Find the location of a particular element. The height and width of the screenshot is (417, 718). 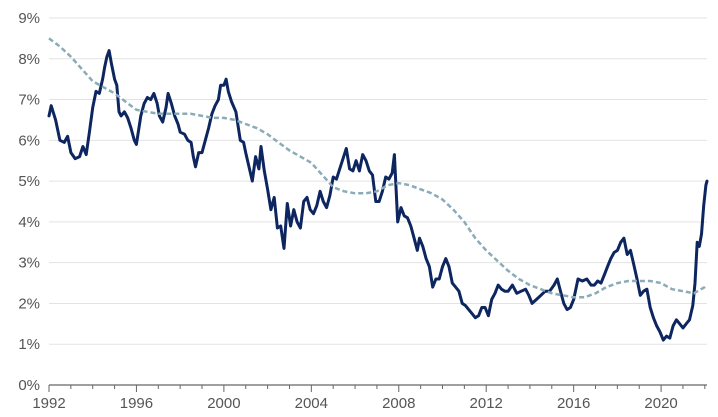

y-tick-label: 9% is located at coordinates (29, 18).